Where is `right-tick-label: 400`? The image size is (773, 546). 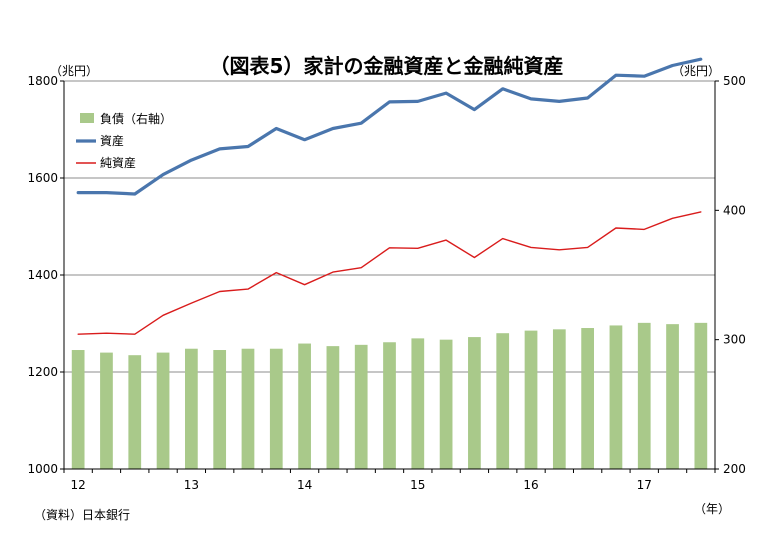
right-tick-label: 400 is located at coordinates (734, 210).